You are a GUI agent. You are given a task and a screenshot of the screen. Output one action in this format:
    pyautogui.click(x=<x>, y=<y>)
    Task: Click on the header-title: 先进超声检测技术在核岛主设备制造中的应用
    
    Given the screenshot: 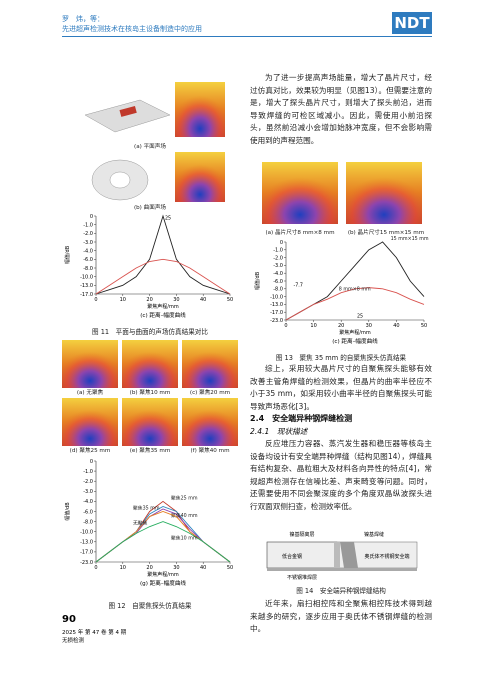 What is the action you would take?
    pyautogui.click(x=132, y=29)
    